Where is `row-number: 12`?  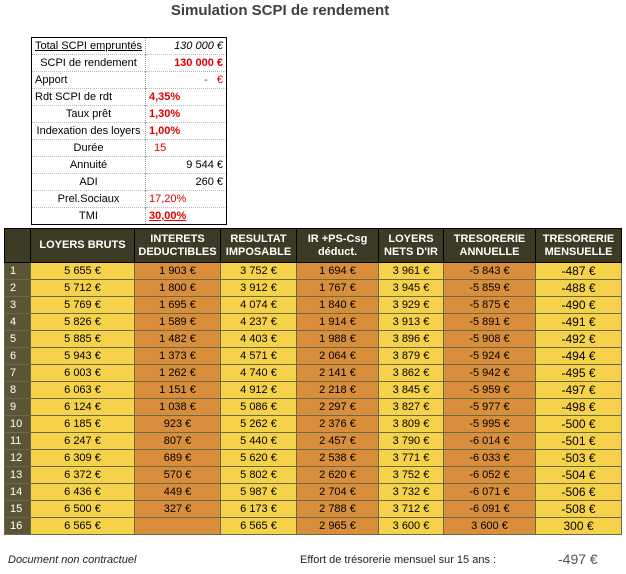 row-number: 12 is located at coordinates (17, 458).